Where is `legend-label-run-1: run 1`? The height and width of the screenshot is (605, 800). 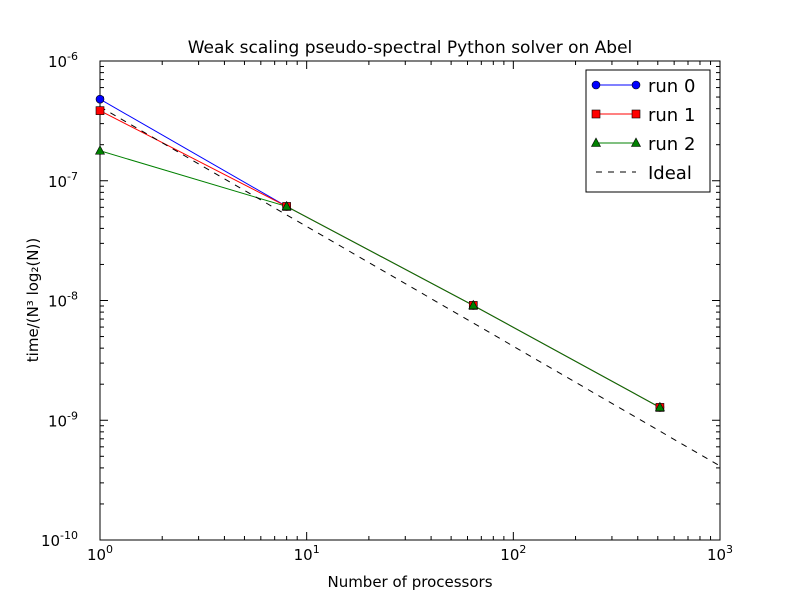 legend-label-run-1: run 1 is located at coordinates (671, 115).